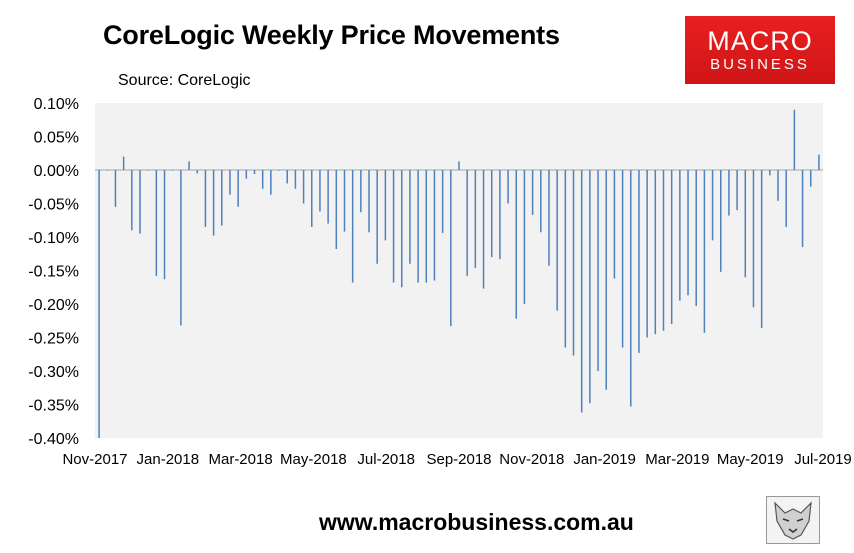  Describe the element at coordinates (476, 522) in the screenshot. I see `website-url: www.macrobusiness.com.au` at that location.